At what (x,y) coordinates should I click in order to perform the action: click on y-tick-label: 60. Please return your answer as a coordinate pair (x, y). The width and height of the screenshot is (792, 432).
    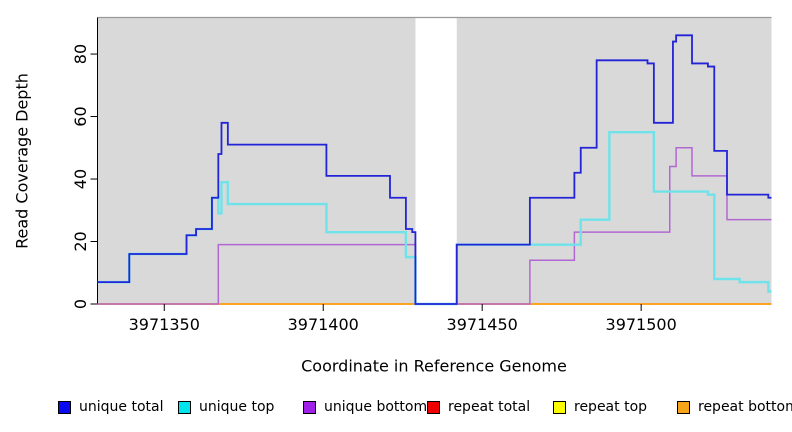
    Looking at the image, I should click on (80, 116).